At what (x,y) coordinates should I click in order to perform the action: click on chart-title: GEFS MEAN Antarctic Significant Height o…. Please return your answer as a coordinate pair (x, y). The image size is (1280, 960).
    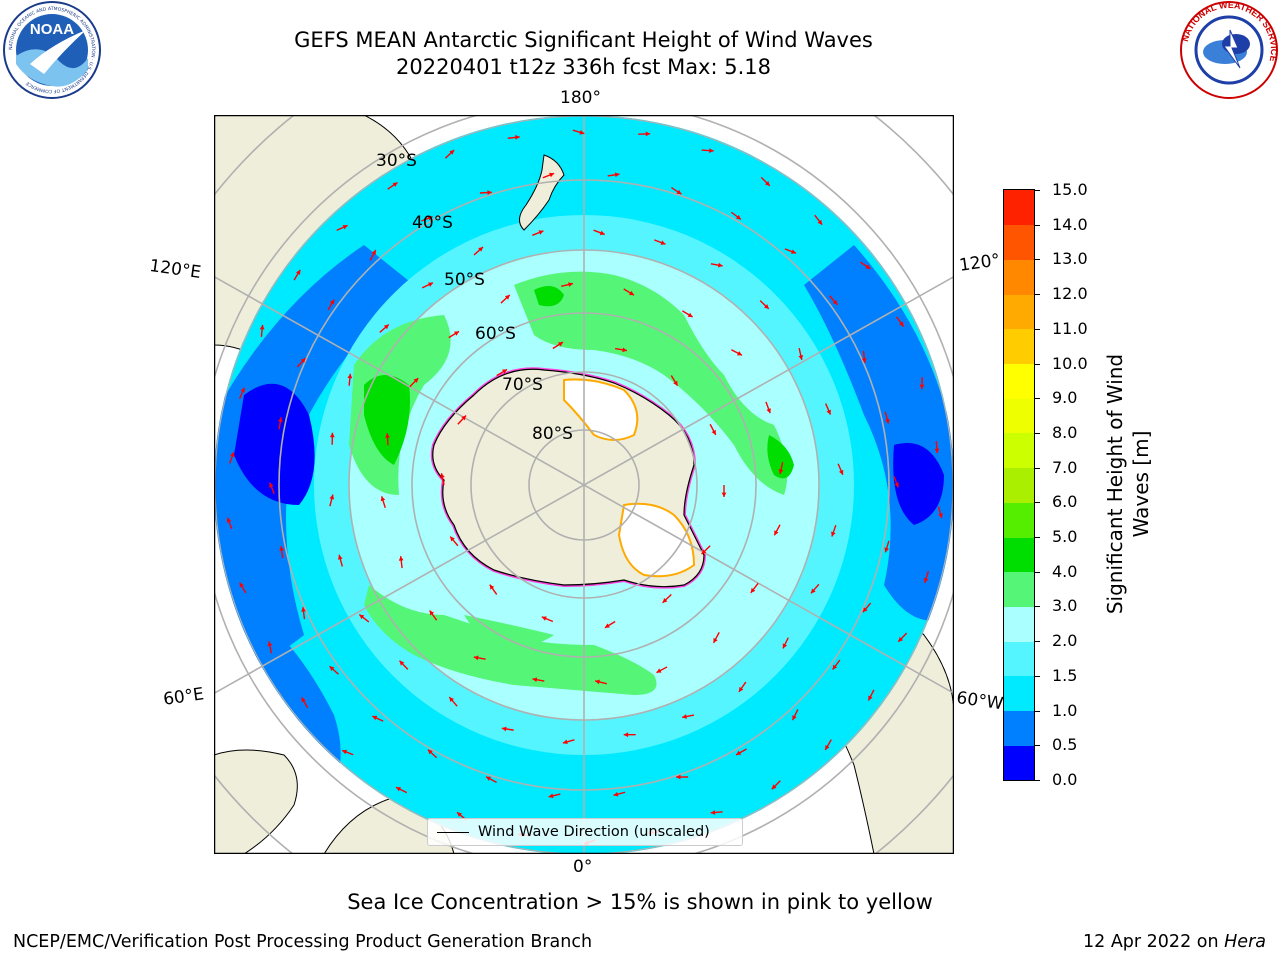
    Looking at the image, I should click on (583, 40).